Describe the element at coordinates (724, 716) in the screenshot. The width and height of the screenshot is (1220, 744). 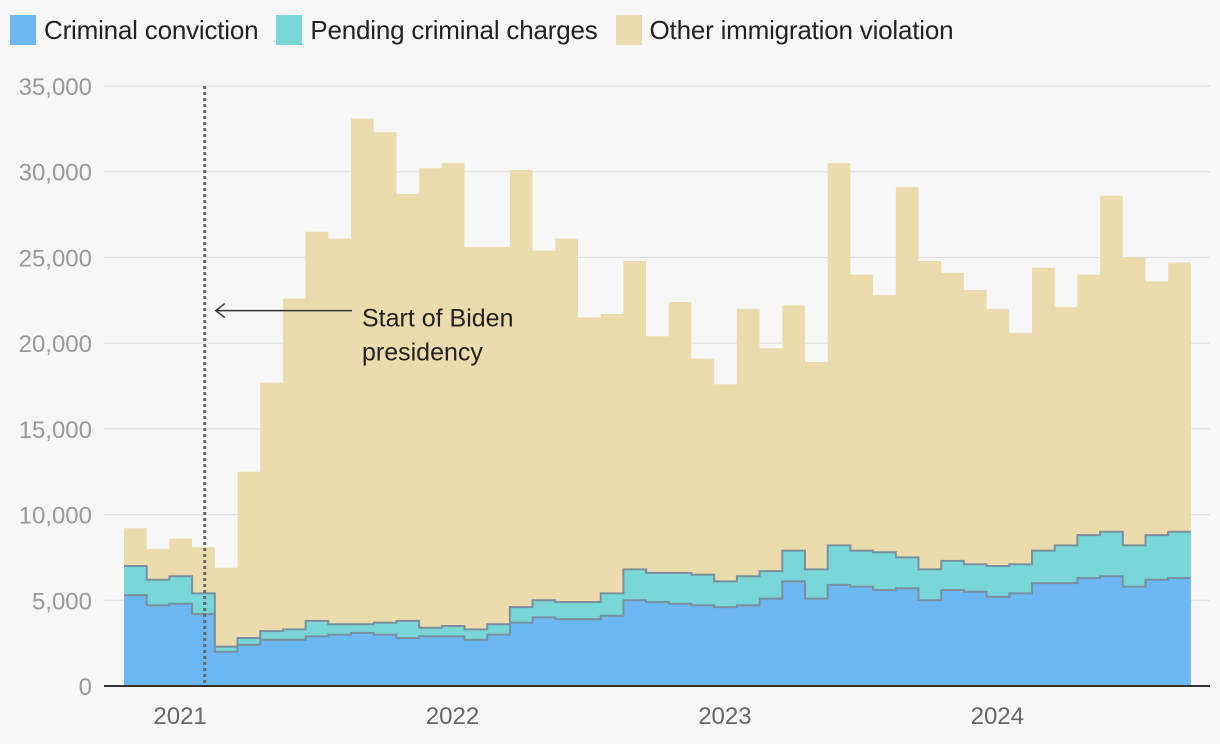
I see `x-tick-label-2023: 2023` at that location.